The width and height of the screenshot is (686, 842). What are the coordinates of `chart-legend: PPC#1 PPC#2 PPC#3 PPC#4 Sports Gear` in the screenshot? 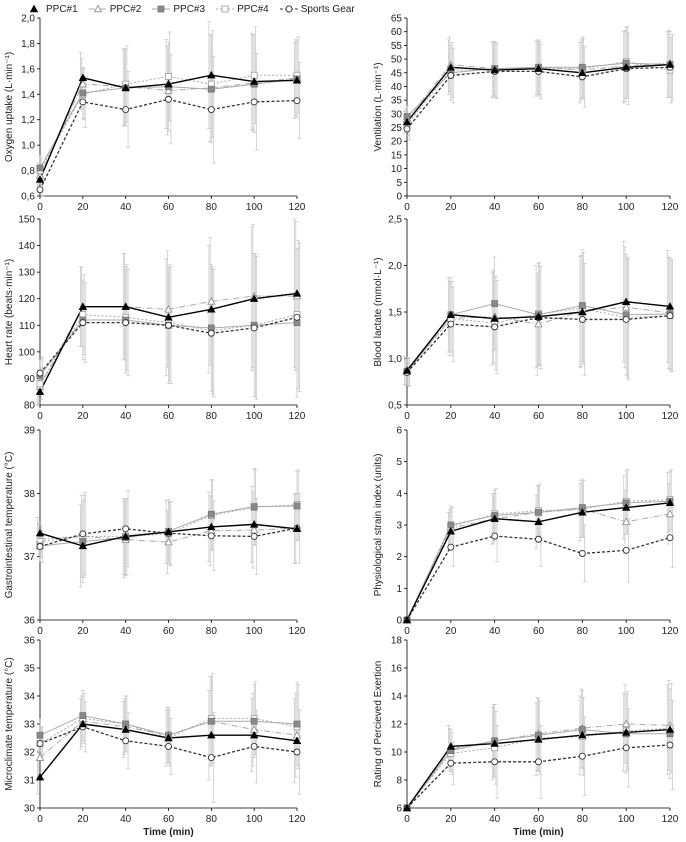 It's located at (194, 9).